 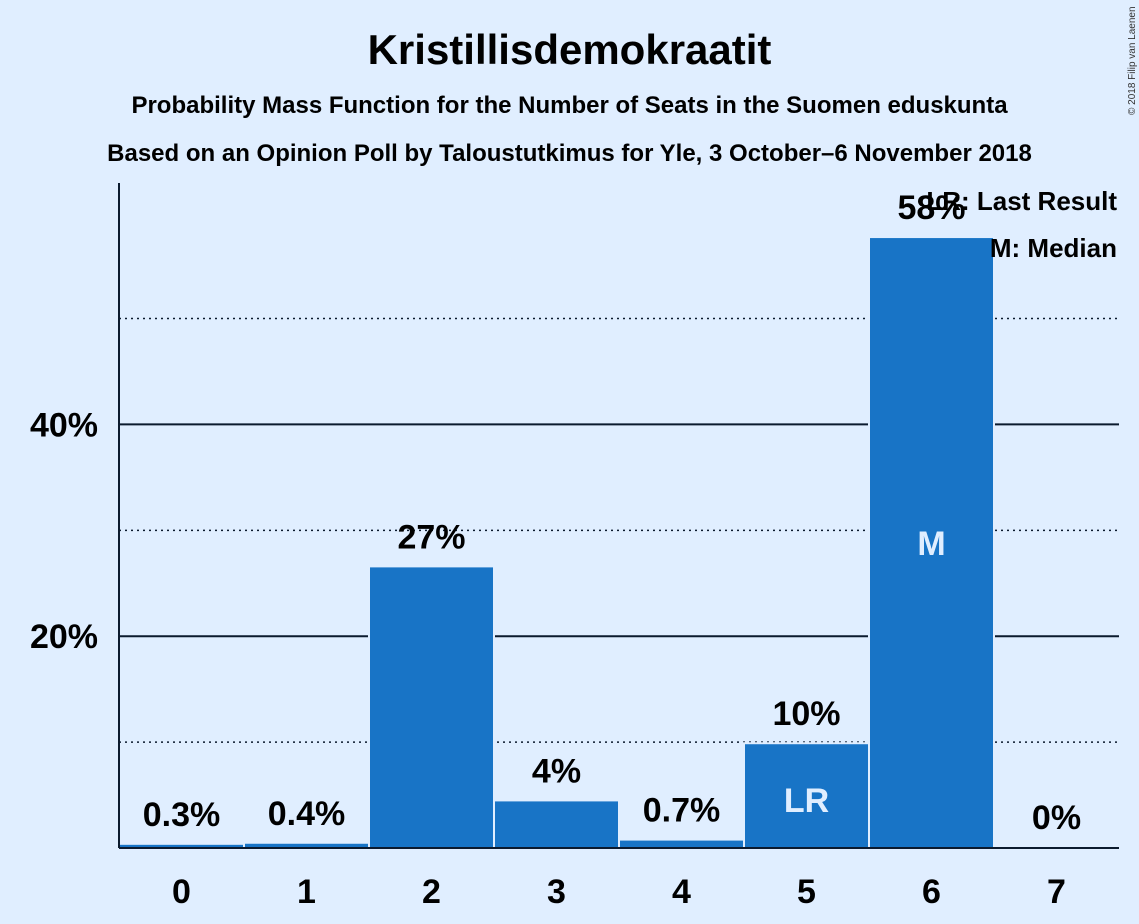 I want to click on y-tick-label: 40%, so click(x=64, y=425).